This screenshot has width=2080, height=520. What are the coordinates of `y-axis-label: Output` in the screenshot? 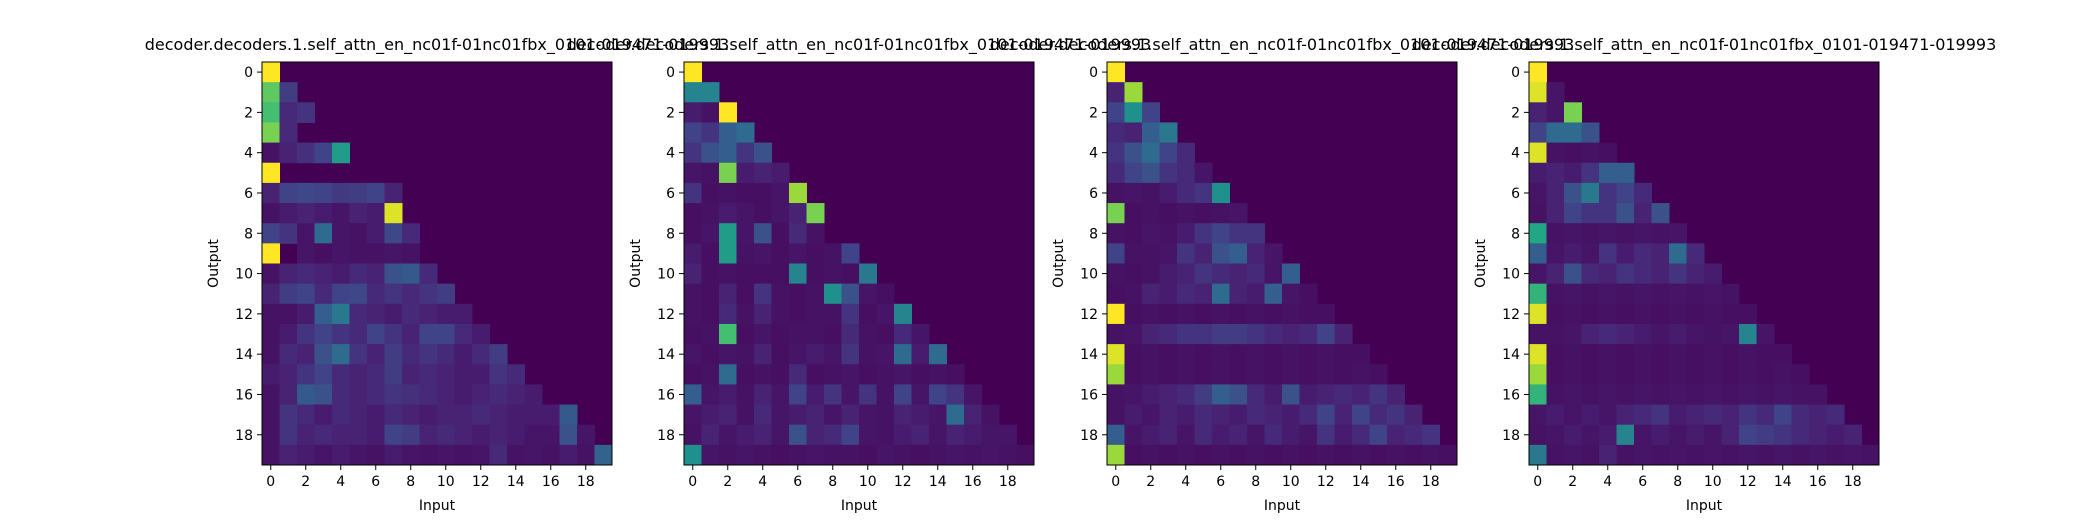 It's located at (636, 263).